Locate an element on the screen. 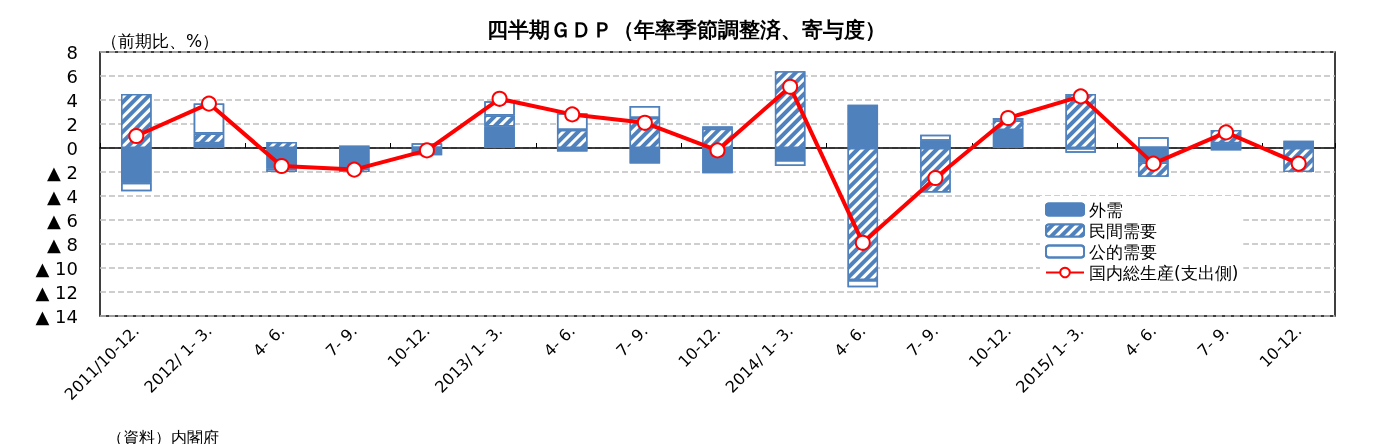 This screenshot has width=1373, height=444. chart-title: 四半期ＧＤＰ（年率季節調整済、寄与度） is located at coordinates (686, 29).